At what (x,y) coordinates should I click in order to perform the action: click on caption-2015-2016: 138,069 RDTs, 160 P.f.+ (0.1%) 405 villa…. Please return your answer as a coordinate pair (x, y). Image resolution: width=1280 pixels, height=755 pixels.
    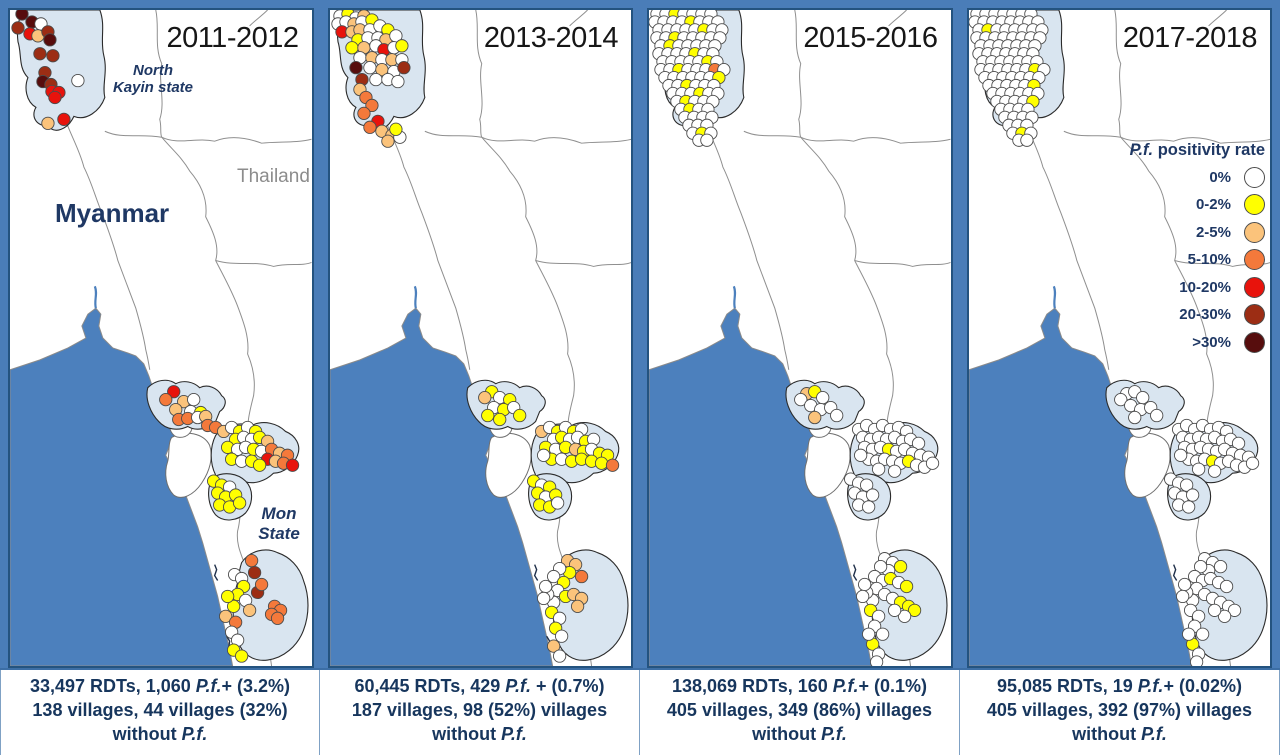
    Looking at the image, I should click on (800, 712).